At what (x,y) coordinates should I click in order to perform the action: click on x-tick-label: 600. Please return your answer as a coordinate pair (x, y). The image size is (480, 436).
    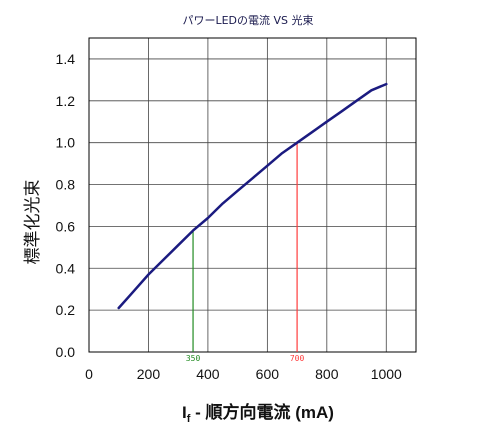
    Looking at the image, I should click on (268, 374).